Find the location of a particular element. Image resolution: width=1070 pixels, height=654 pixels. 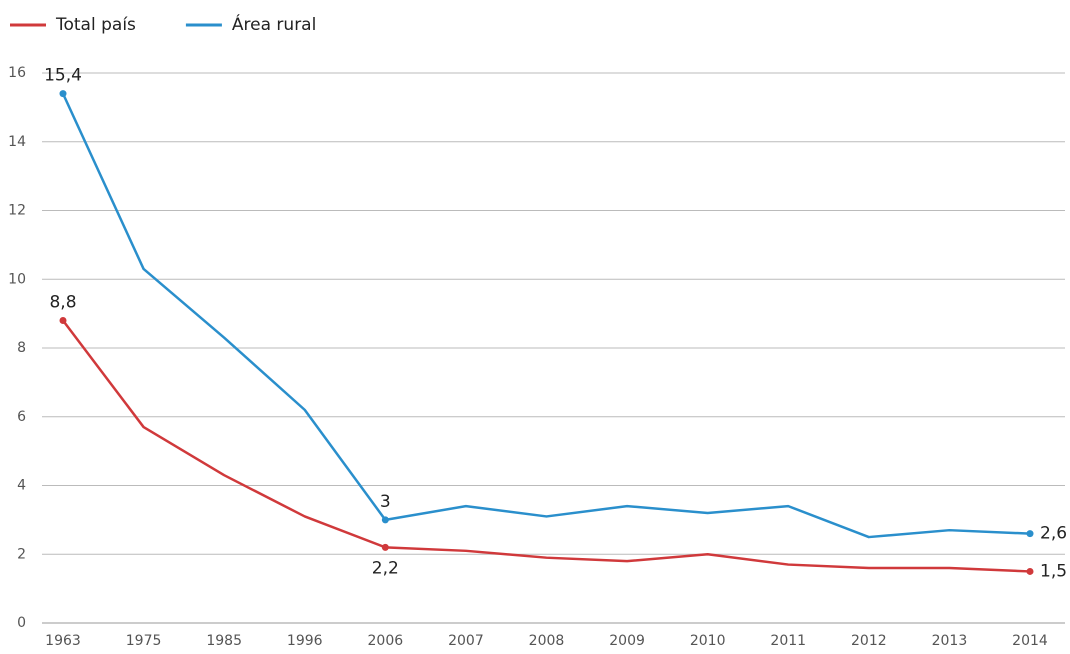

y-tick-label: 16 is located at coordinates (17, 73).